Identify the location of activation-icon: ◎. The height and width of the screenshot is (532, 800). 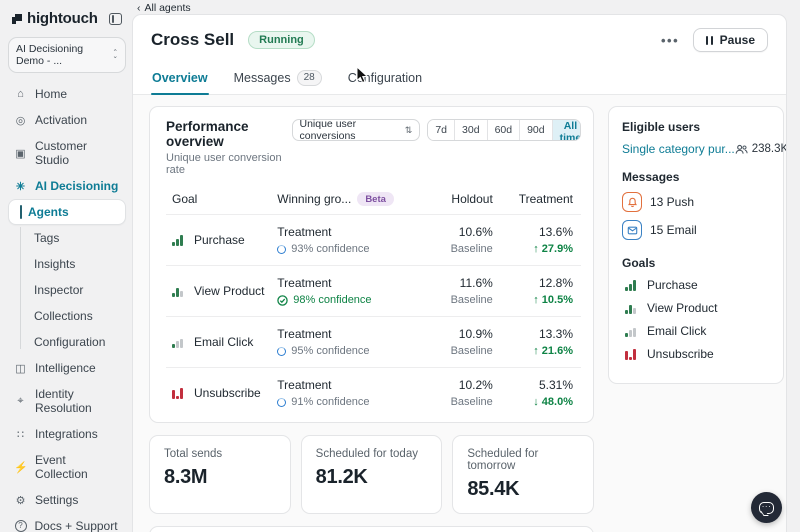
(20, 120).